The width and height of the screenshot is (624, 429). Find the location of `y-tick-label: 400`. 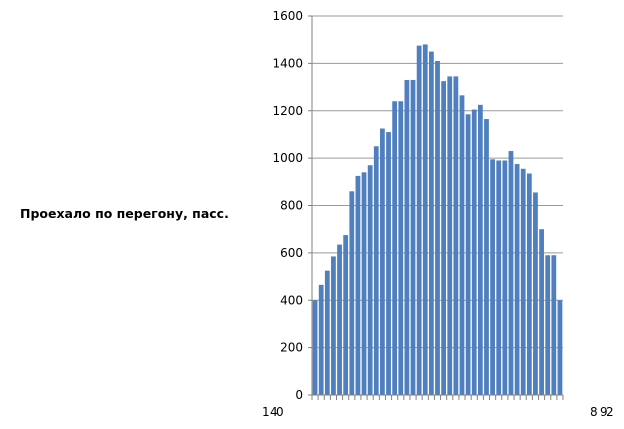

y-tick-label: 400 is located at coordinates (291, 300).